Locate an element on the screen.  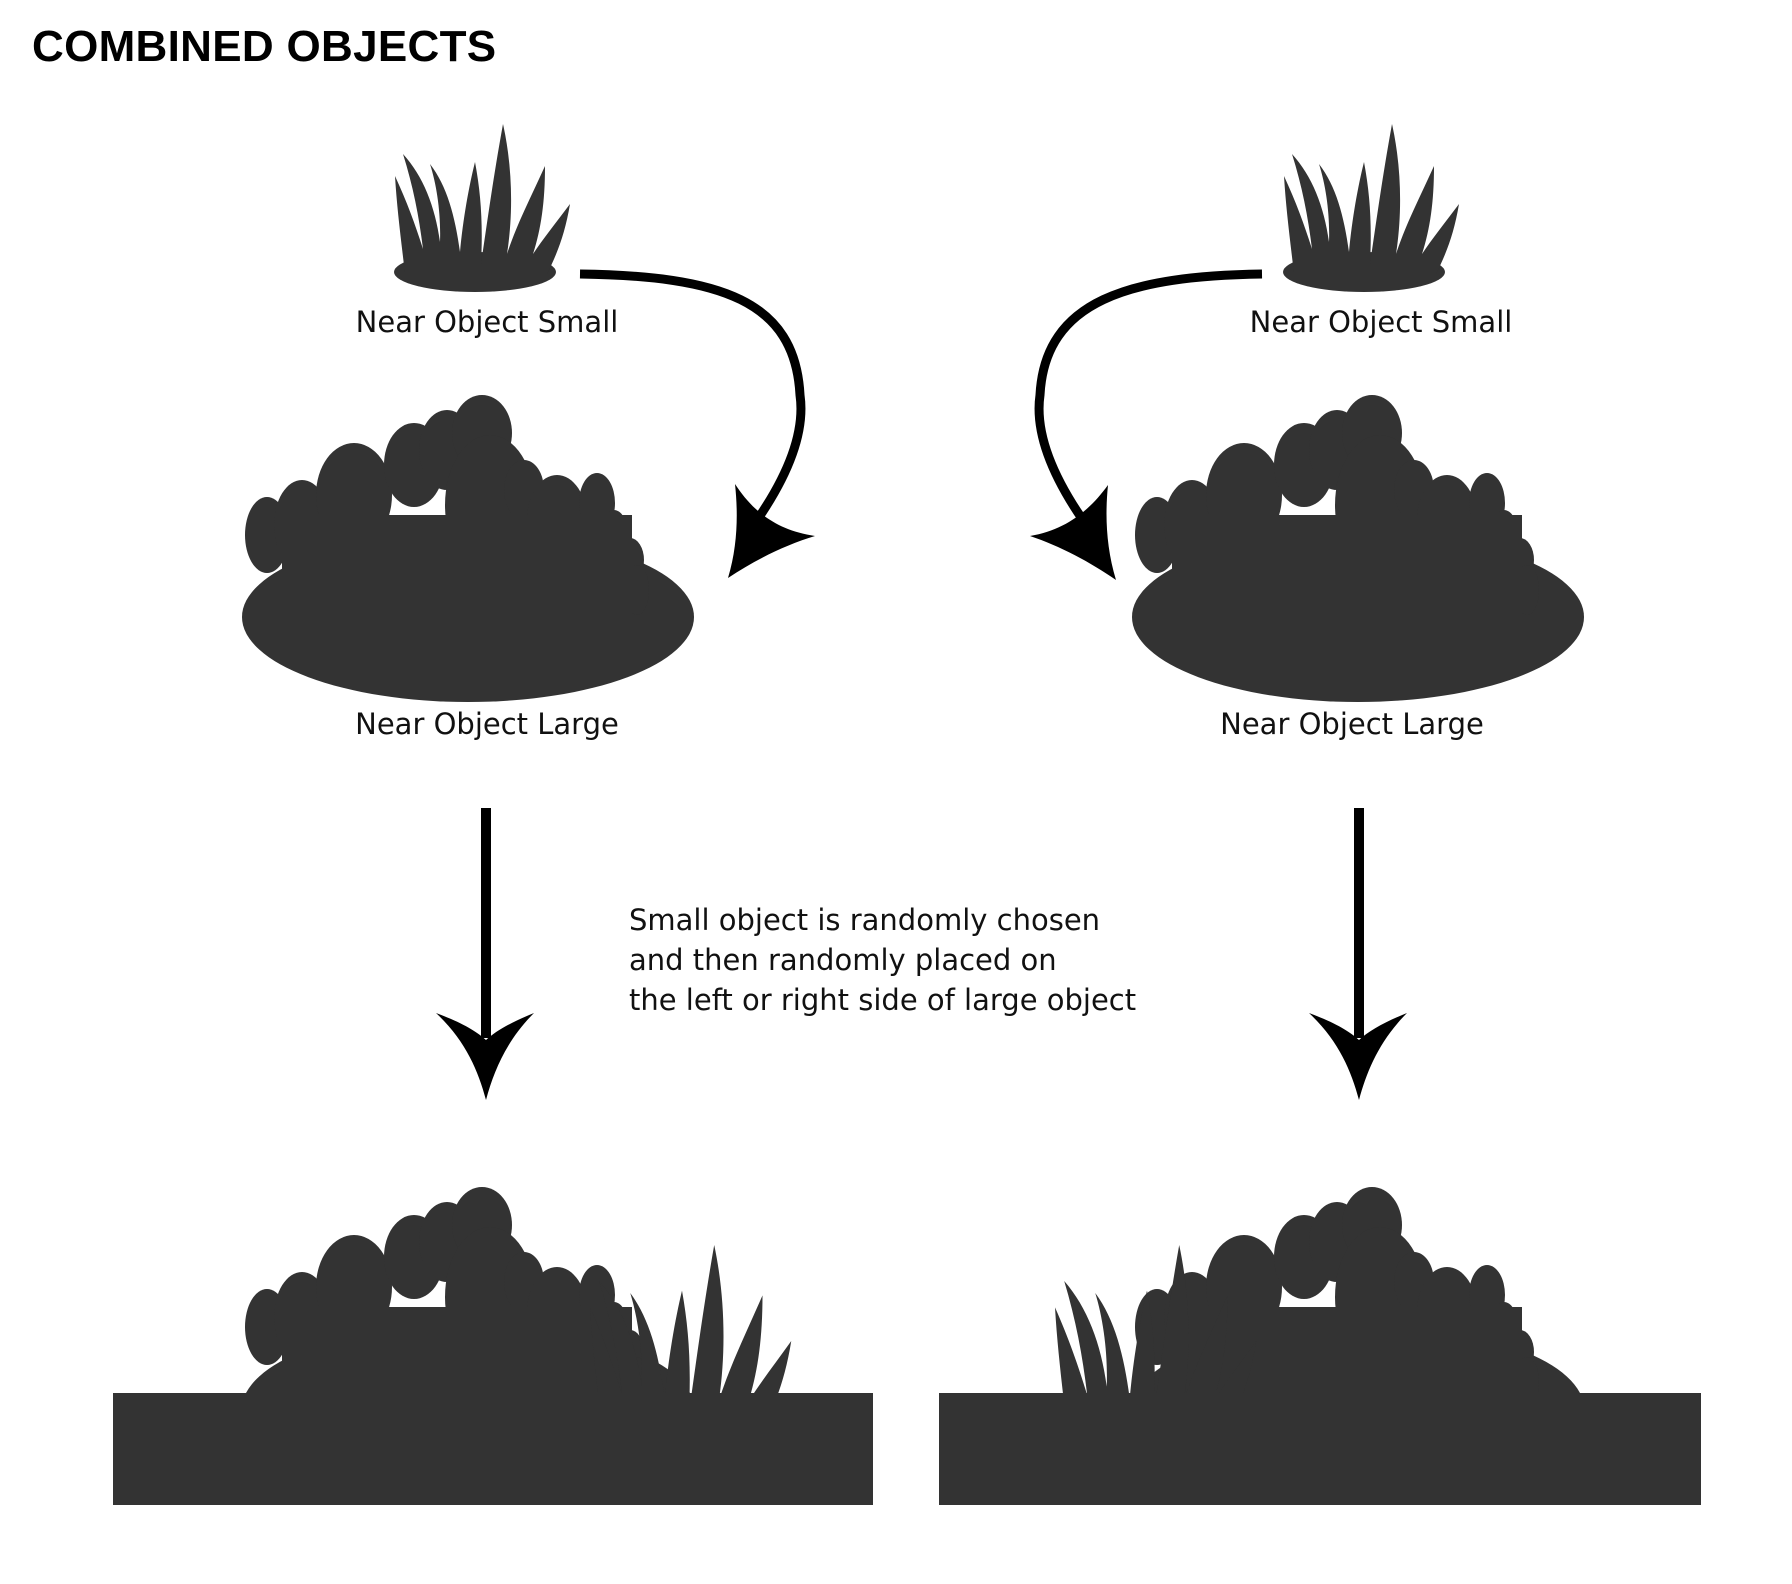
label-near-object-large-right: Near Object Large is located at coordinates (1352, 724).